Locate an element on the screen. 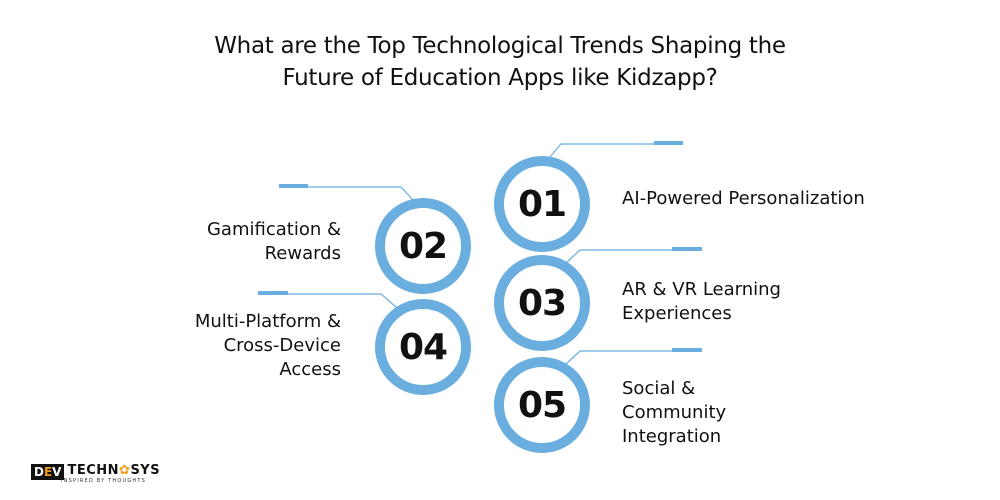 This screenshot has height=500, width=1000. trend-circle-04: 04 is located at coordinates (423, 347).